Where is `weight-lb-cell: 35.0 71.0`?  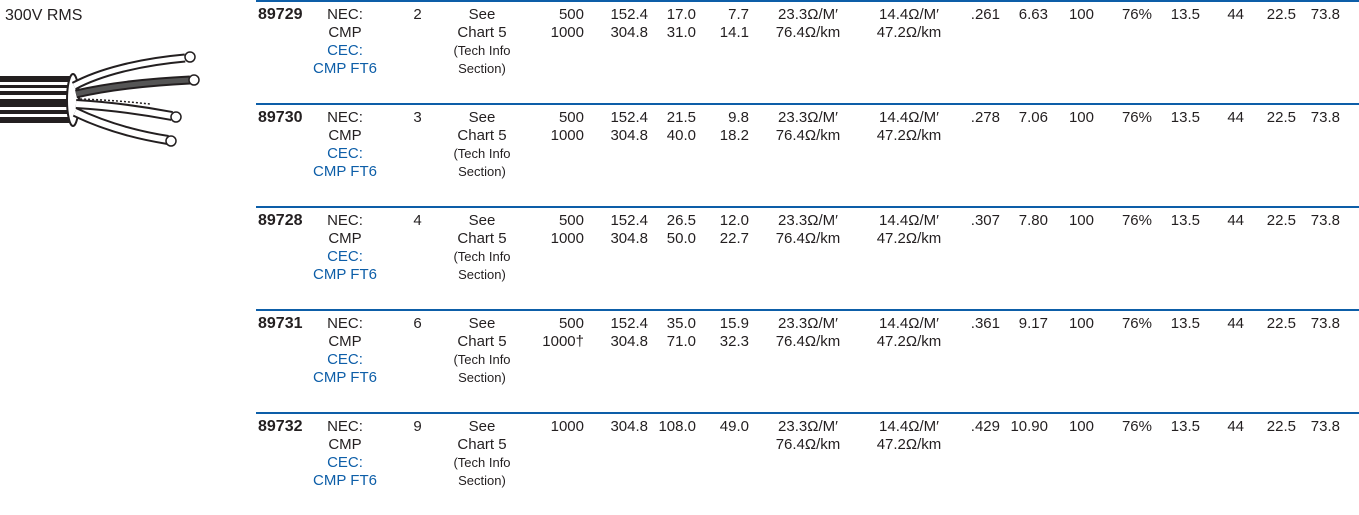 weight-lb-cell: 35.0 71.0 is located at coordinates (673, 333).